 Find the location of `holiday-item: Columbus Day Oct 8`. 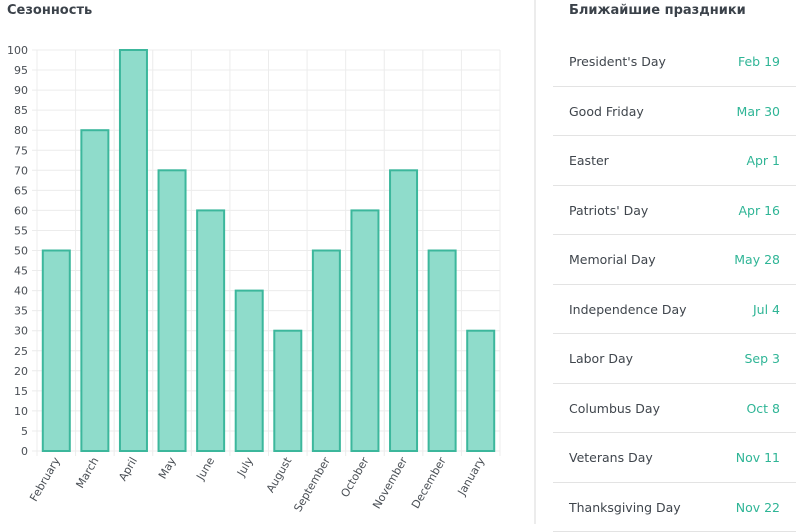

holiday-item: Columbus Day Oct 8 is located at coordinates (674, 409).